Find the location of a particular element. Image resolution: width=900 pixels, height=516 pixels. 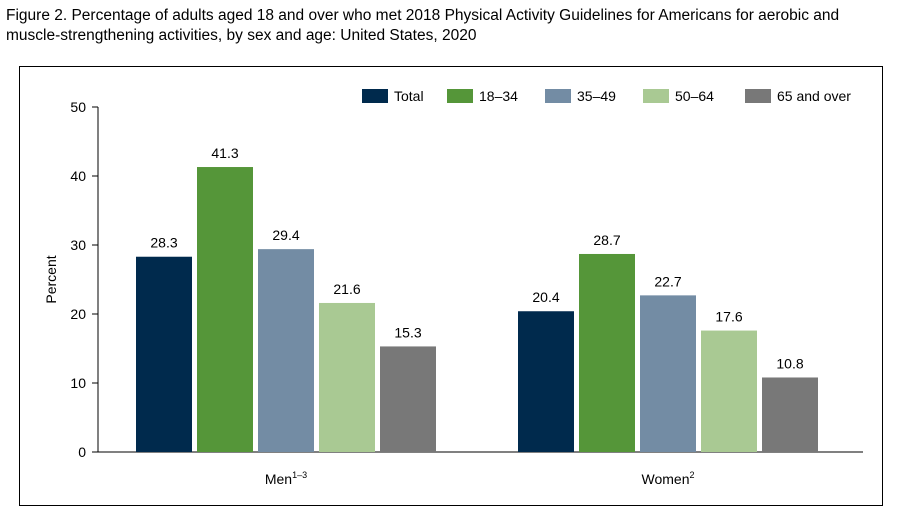

y-tick-label: 10 is located at coordinates (78, 383).